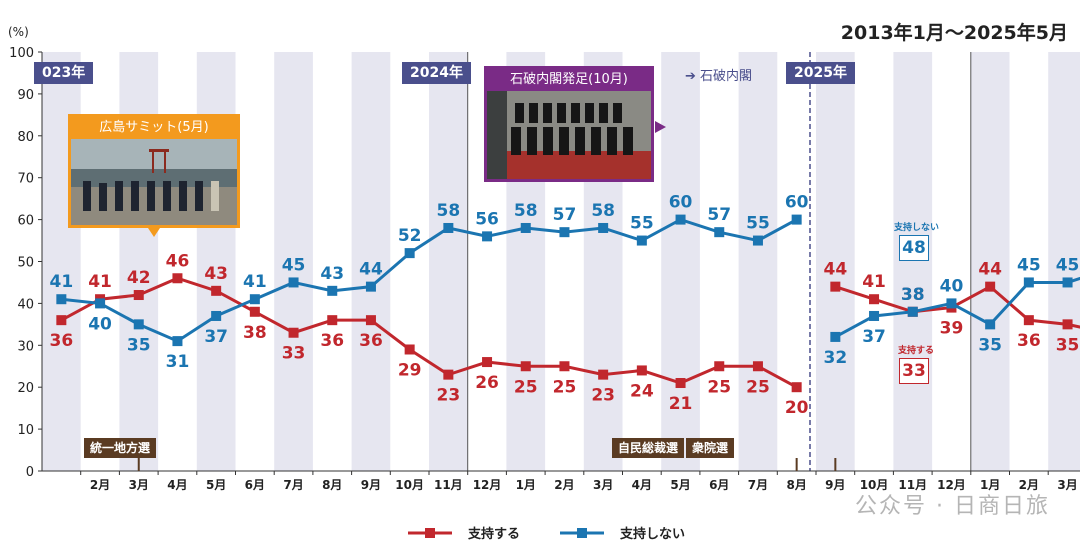 The width and height of the screenshot is (1080, 546). I want to click on data-label: 24, so click(642, 391).